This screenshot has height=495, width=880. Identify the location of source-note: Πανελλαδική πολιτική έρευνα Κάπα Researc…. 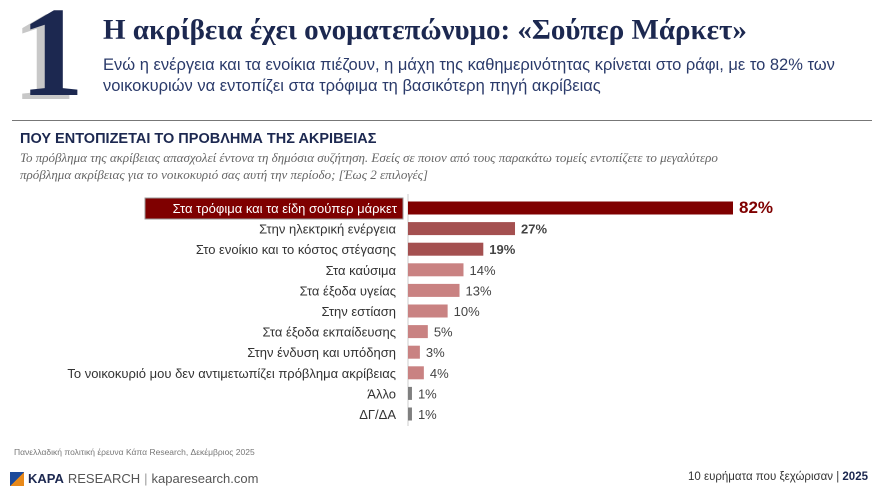
(134, 452).